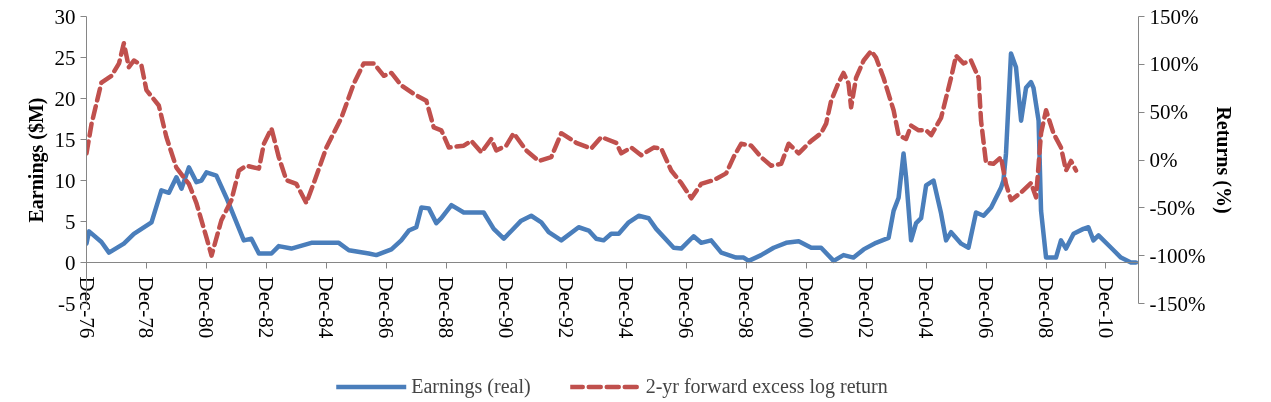  Describe the element at coordinates (70, 221) in the screenshot. I see `y-tick-label: 5` at that location.